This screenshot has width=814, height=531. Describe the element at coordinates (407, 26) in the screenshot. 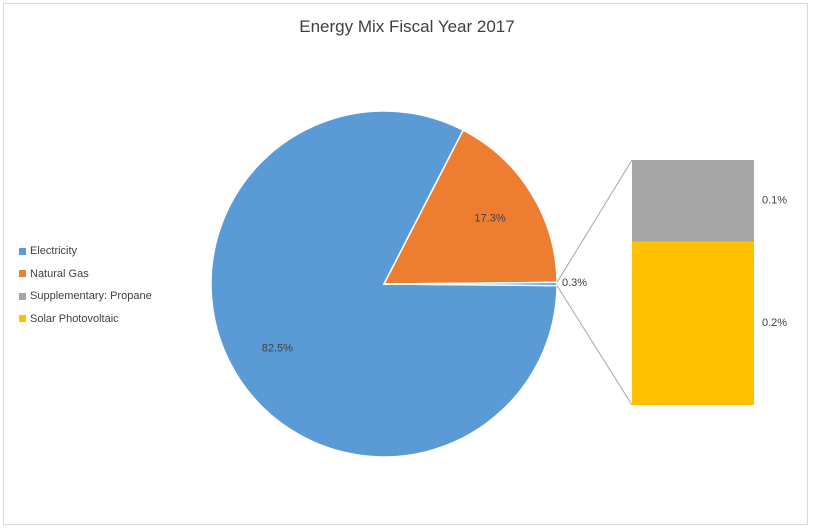

I see `chart-title: Energy Mix Fiscal Year 2017` at that location.